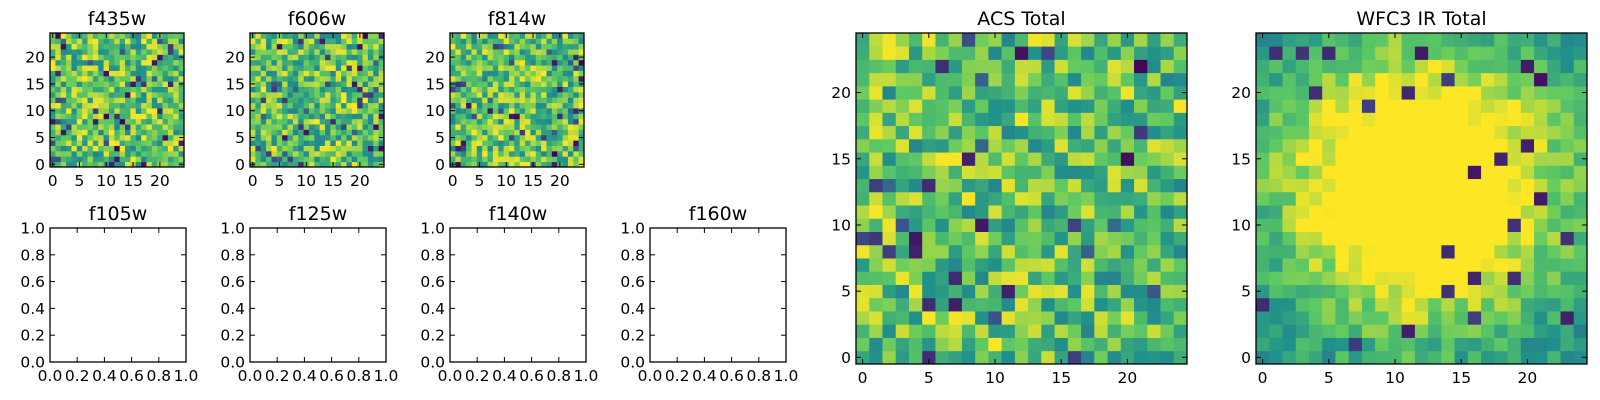  Describe the element at coordinates (450, 376) in the screenshot. I see `x-tick-label: 0.0` at that location.